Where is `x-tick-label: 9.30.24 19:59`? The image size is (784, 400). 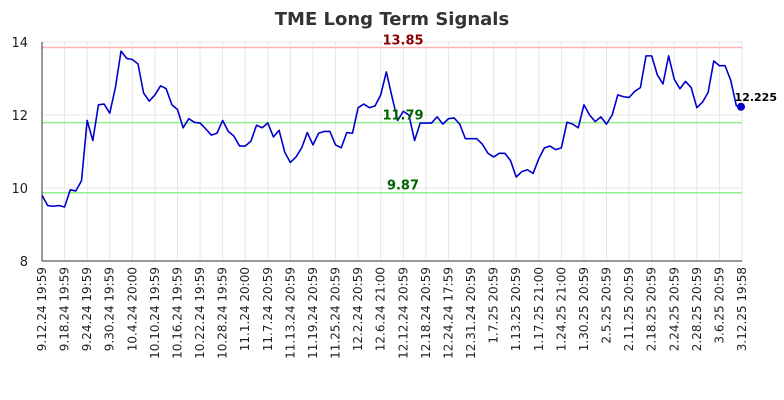 x-tick-label: 9.30.24 19:59 is located at coordinates (110, 309).